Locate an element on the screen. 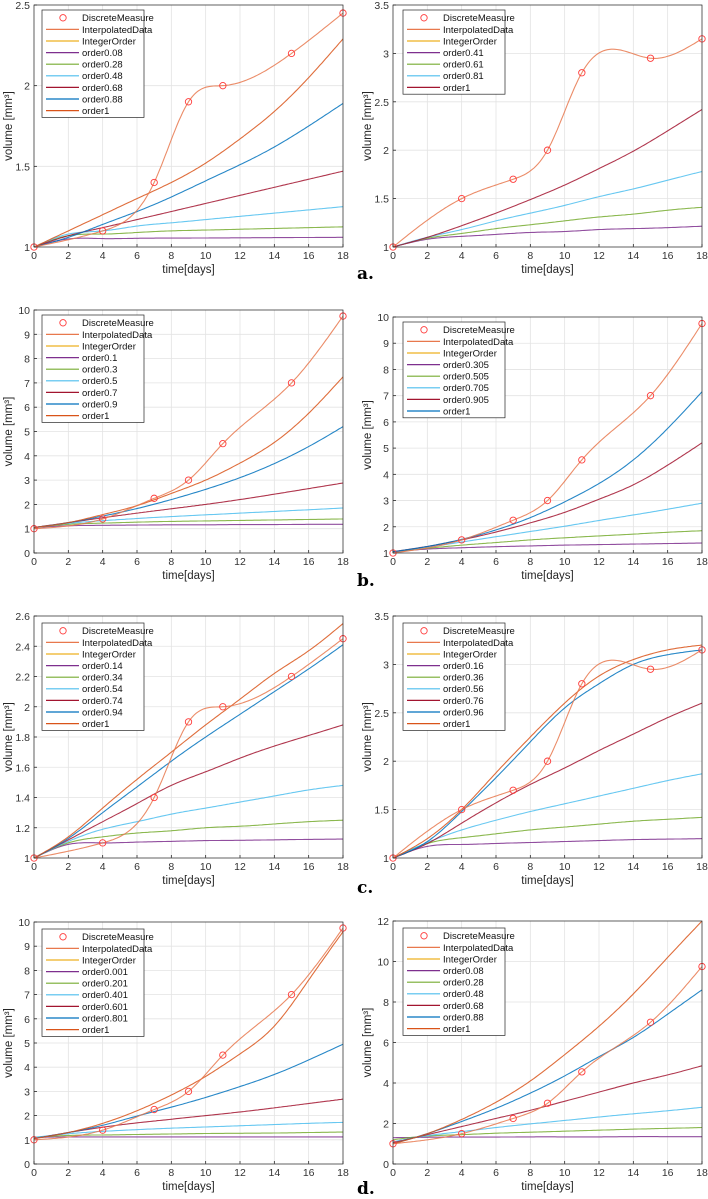 This screenshot has height=1199, width=708. y-tick-label: 6 is located at coordinates (27, 408).